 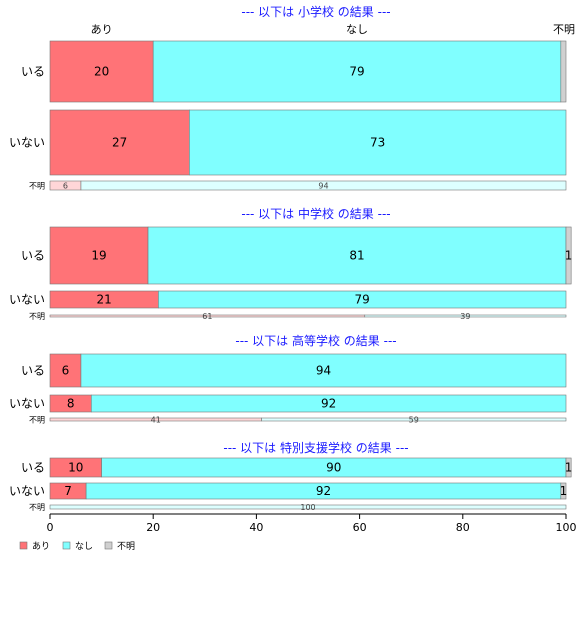 I want to click on data-label-2-0-1: 94, so click(x=323, y=371).